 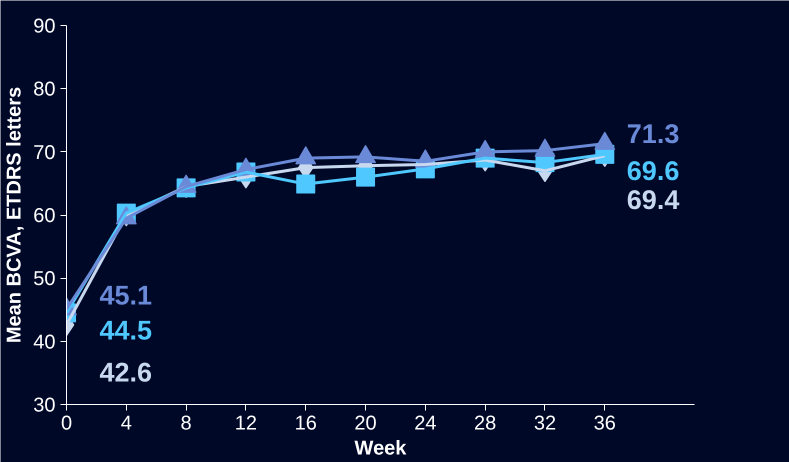 I want to click on y-tick-label: 30, so click(x=44, y=405).